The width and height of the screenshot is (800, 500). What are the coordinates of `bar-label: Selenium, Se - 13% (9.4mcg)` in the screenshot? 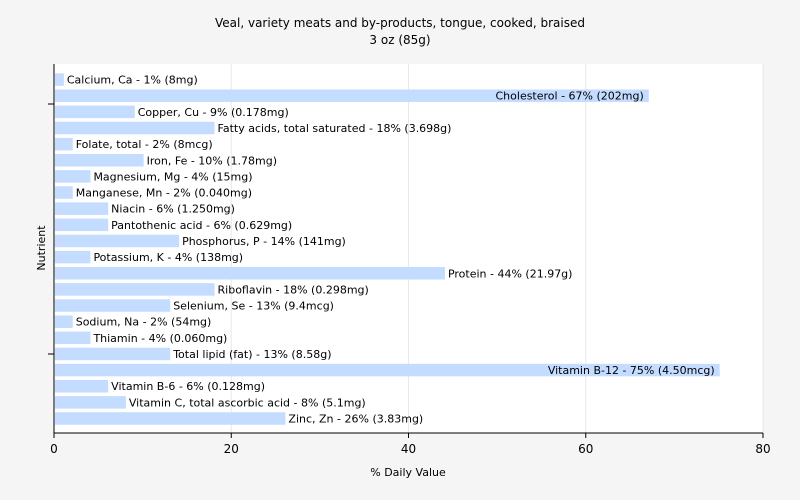 It's located at (253, 306).